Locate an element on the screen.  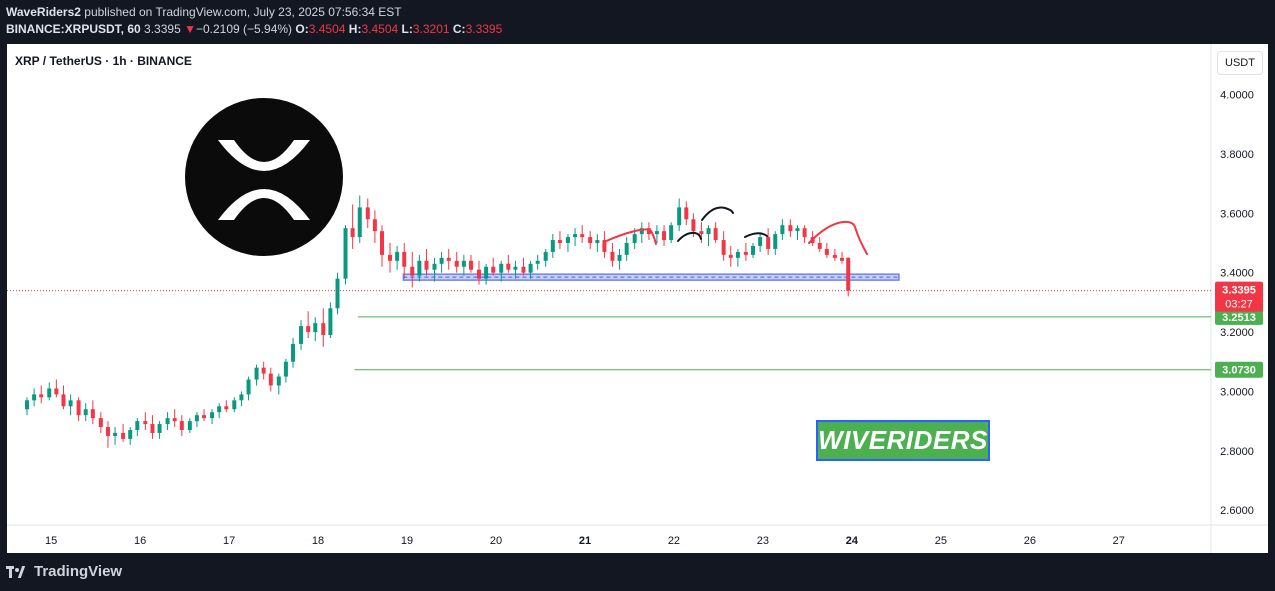
author-name: WaveRiders2 is located at coordinates (43, 12).